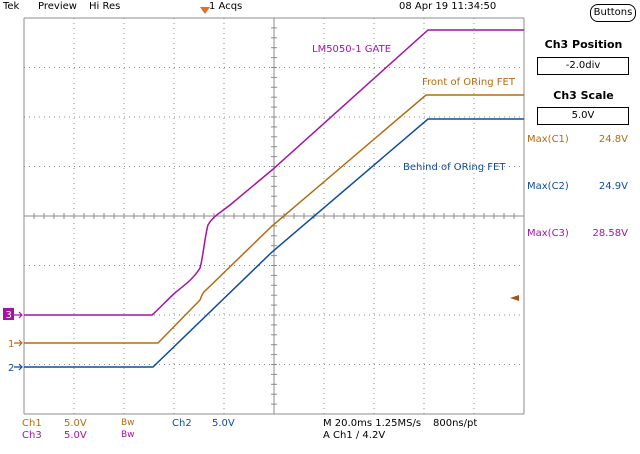  What do you see at coordinates (583, 66) in the screenshot?
I see `position-value: -2.0div` at bounding box center [583, 66].